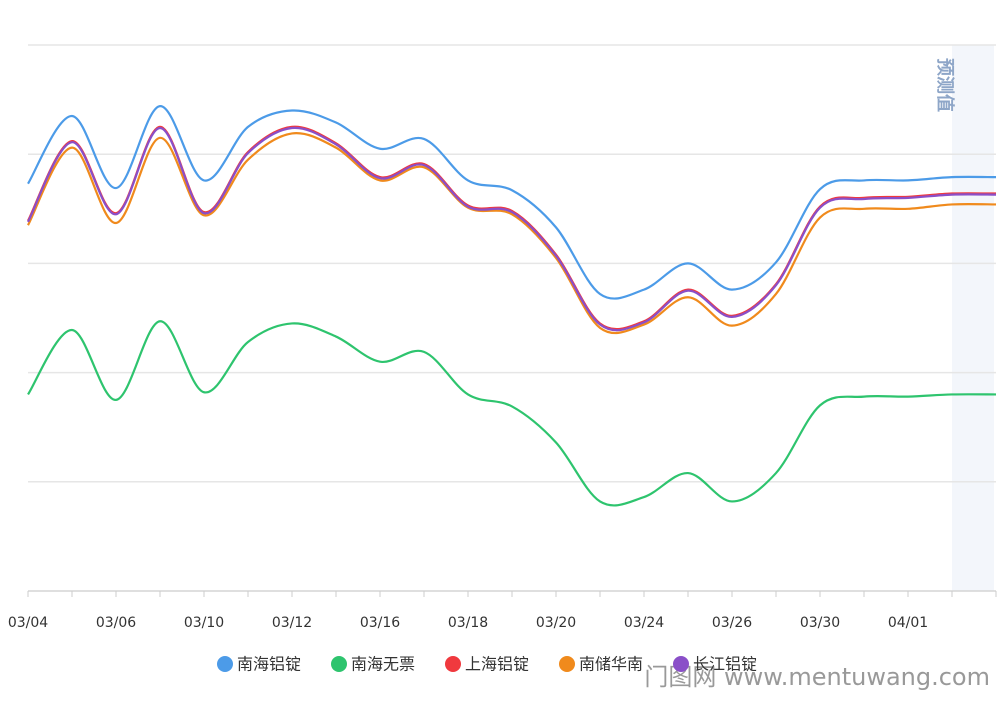 This screenshot has width=1000, height=702. I want to click on legend-label: 长江铝锭, so click(725, 664).